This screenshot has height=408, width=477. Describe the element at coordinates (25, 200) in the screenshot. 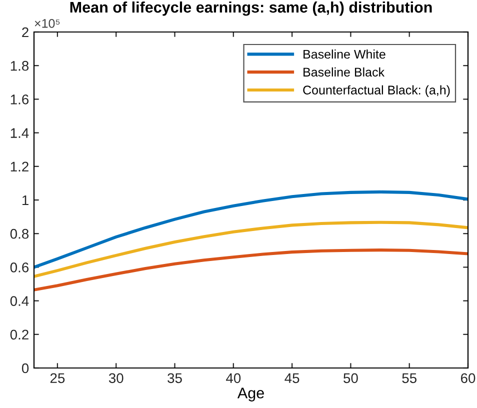

I see `y-tick-label: 1` at that location.